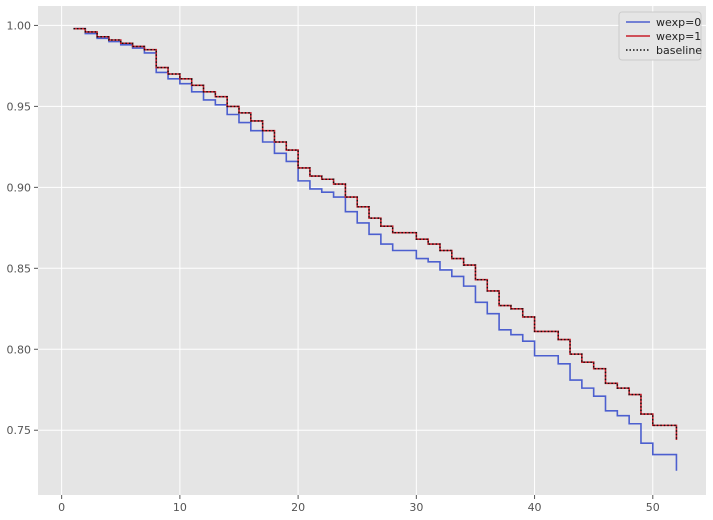 This screenshot has height=520, width=713. I want to click on y-tick-label: 0.75, so click(19, 430).